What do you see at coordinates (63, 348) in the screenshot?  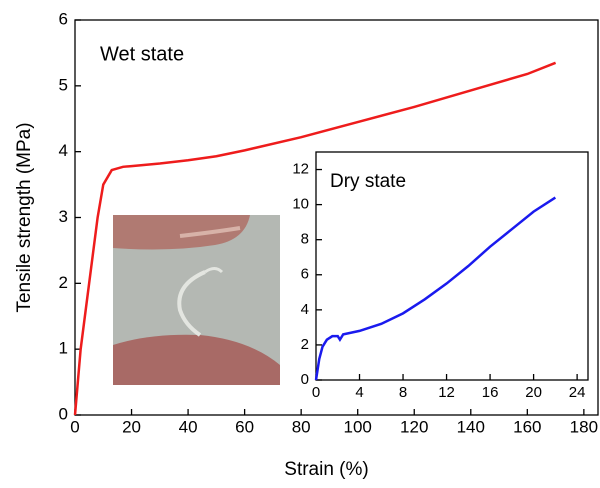 I see `y-tick-label: 1` at bounding box center [63, 348].